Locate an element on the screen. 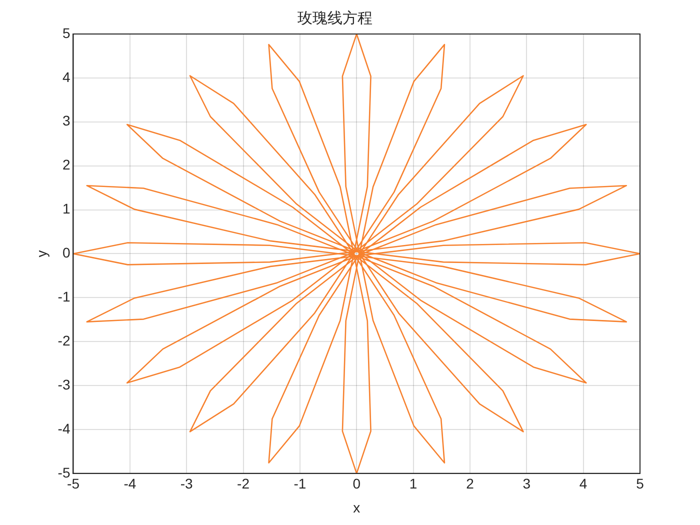 The width and height of the screenshot is (700, 525). x-tick-label: 0 is located at coordinates (356, 484).